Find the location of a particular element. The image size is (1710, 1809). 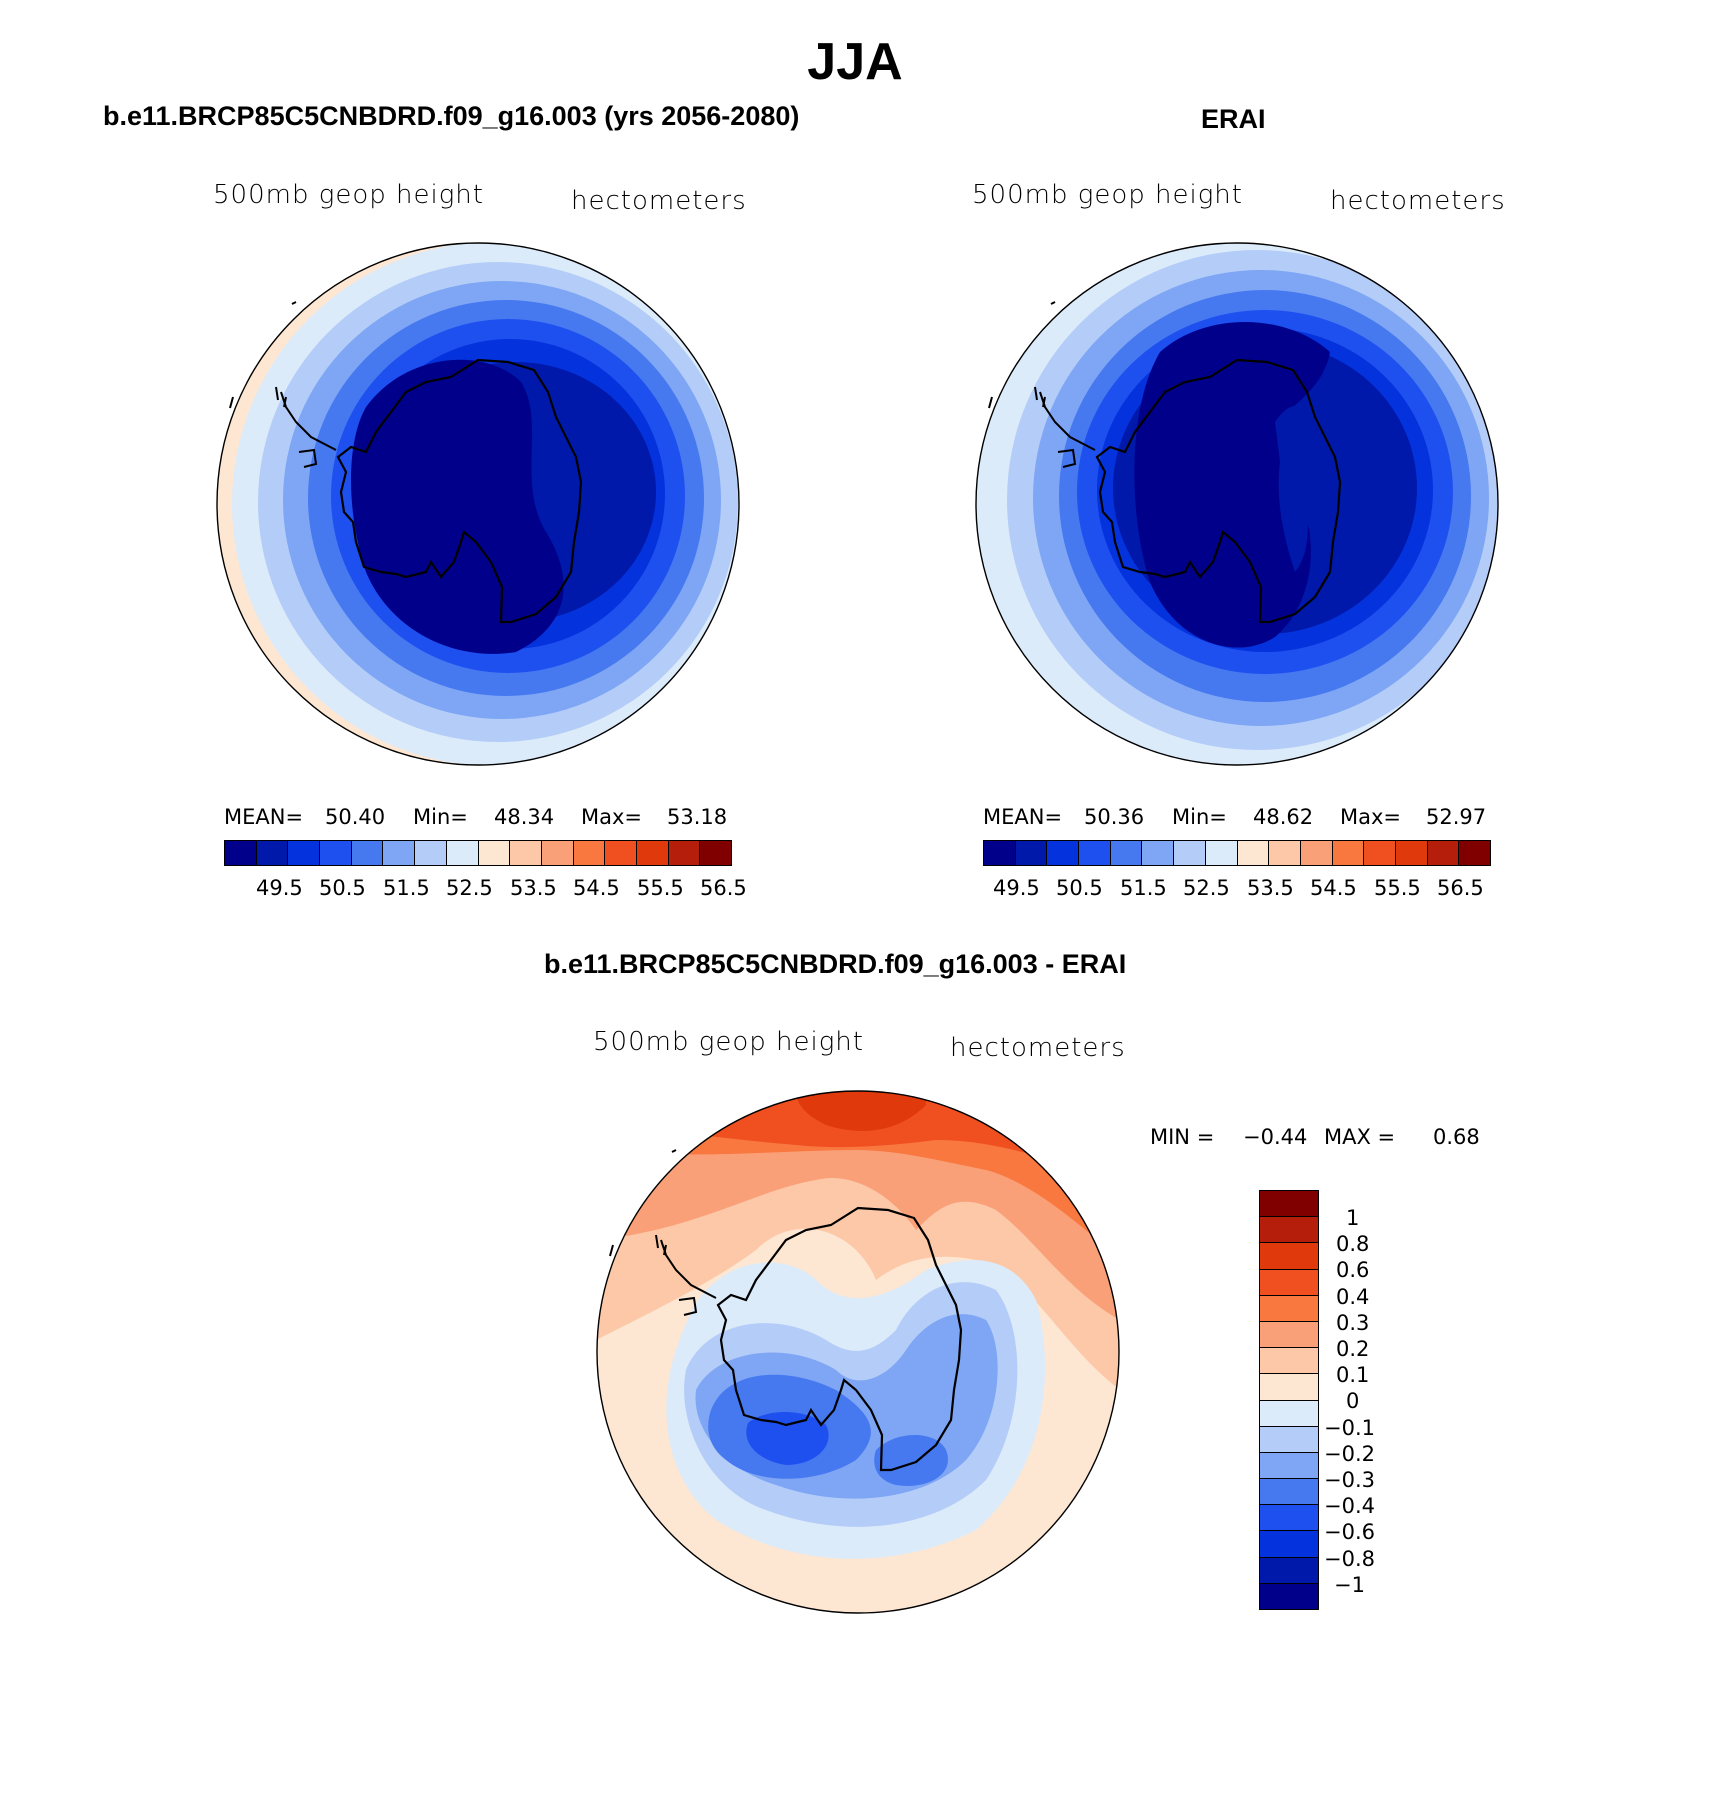

cbar-tick-obs-5: 54.5 is located at coordinates (1333, 888).